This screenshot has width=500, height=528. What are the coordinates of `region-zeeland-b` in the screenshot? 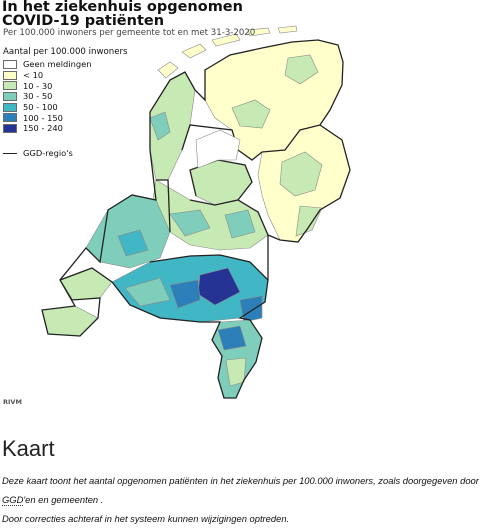 It's located at (70, 321).